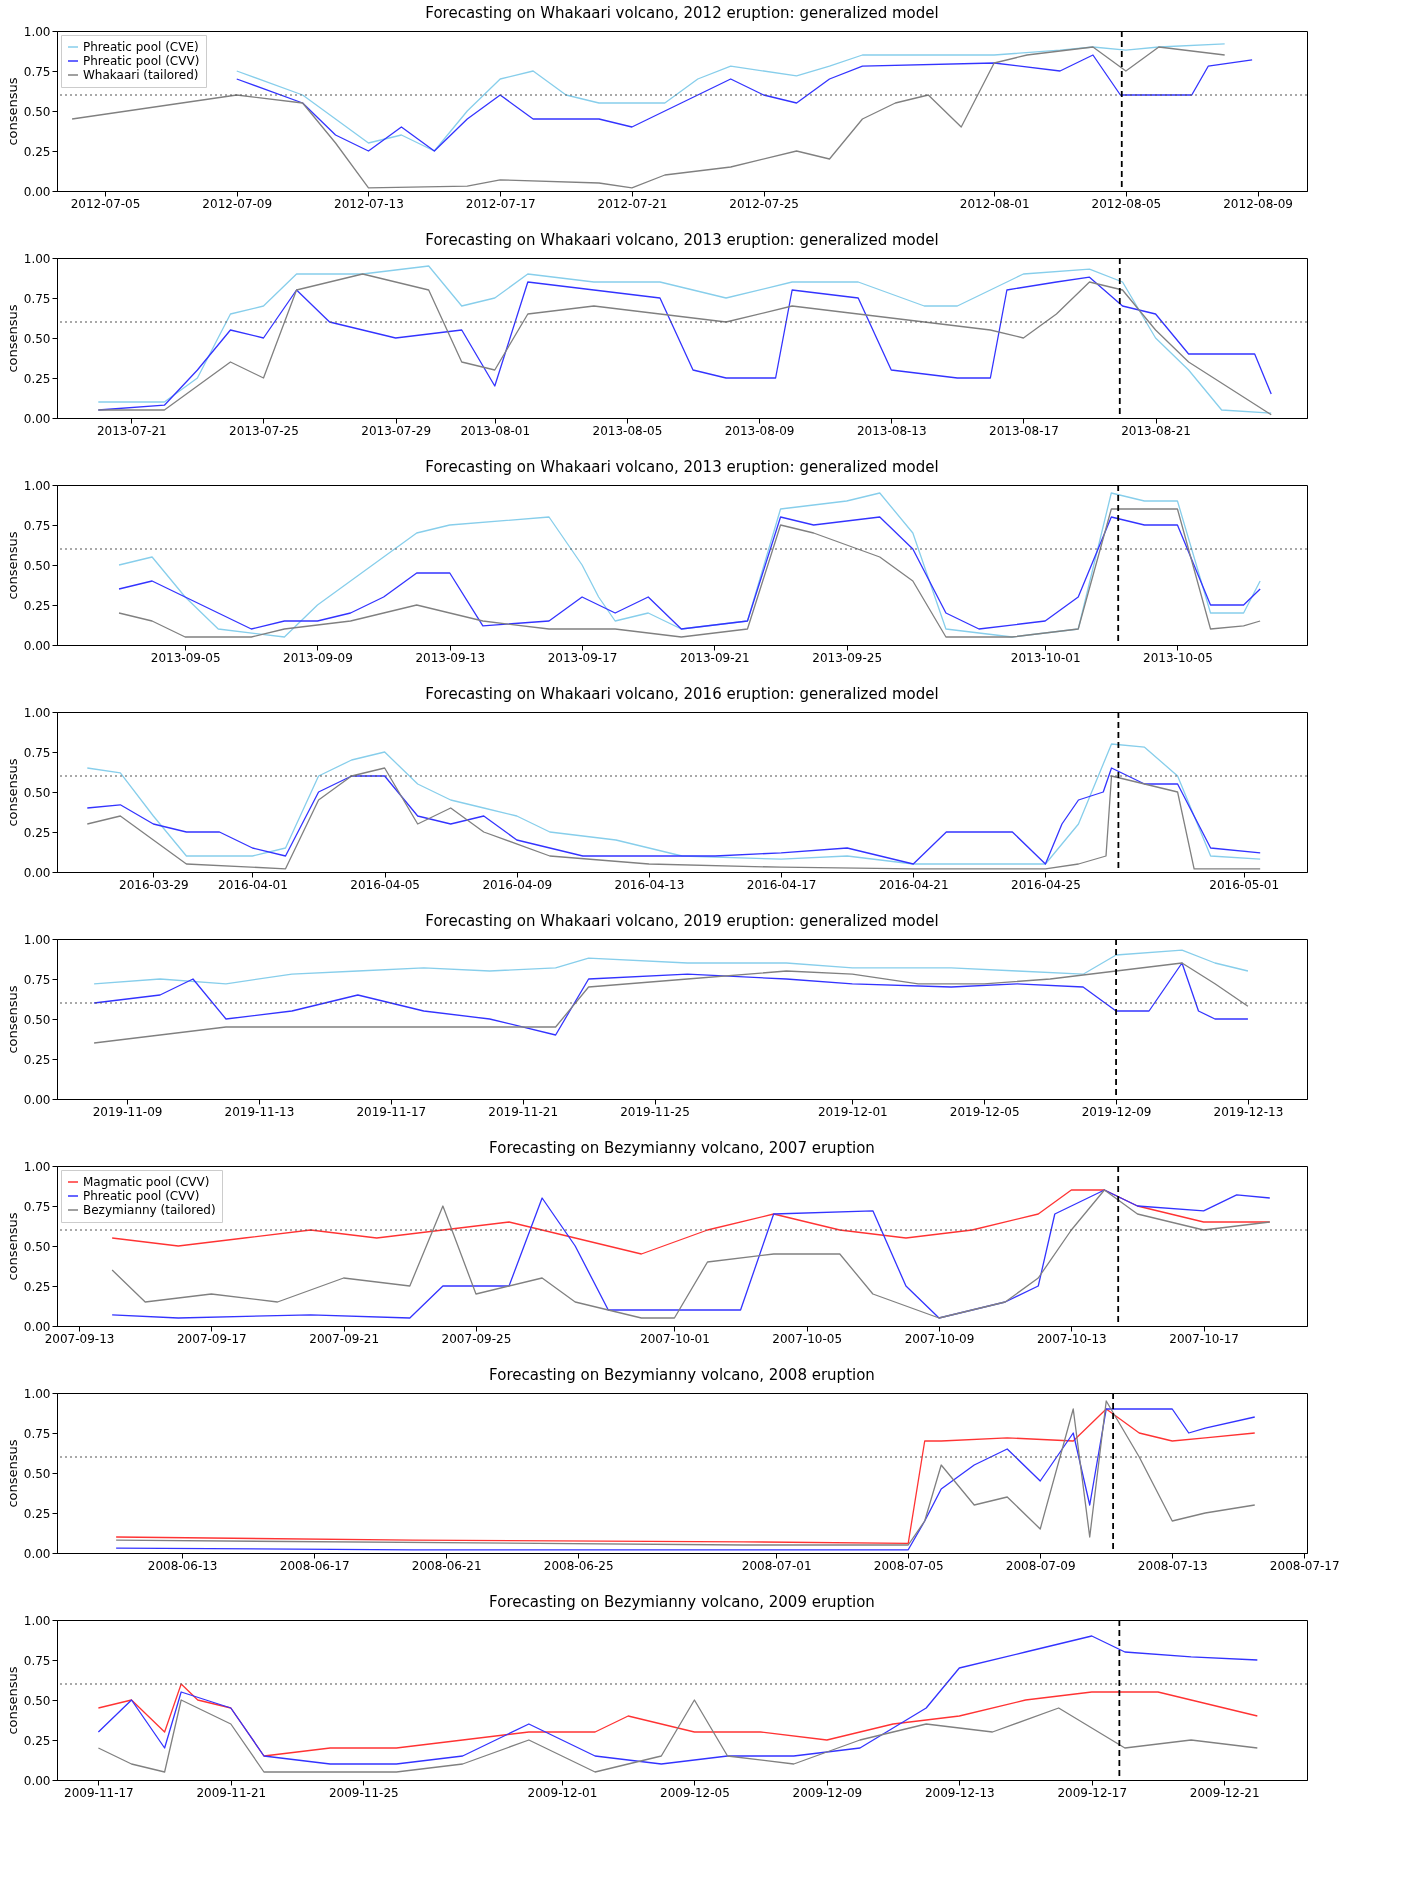 The width and height of the screenshot is (1403, 1883). What do you see at coordinates (682, 1375) in the screenshot?
I see `chart-title: Forecasting on Bezymianny volcano, 2008 eruption` at bounding box center [682, 1375].